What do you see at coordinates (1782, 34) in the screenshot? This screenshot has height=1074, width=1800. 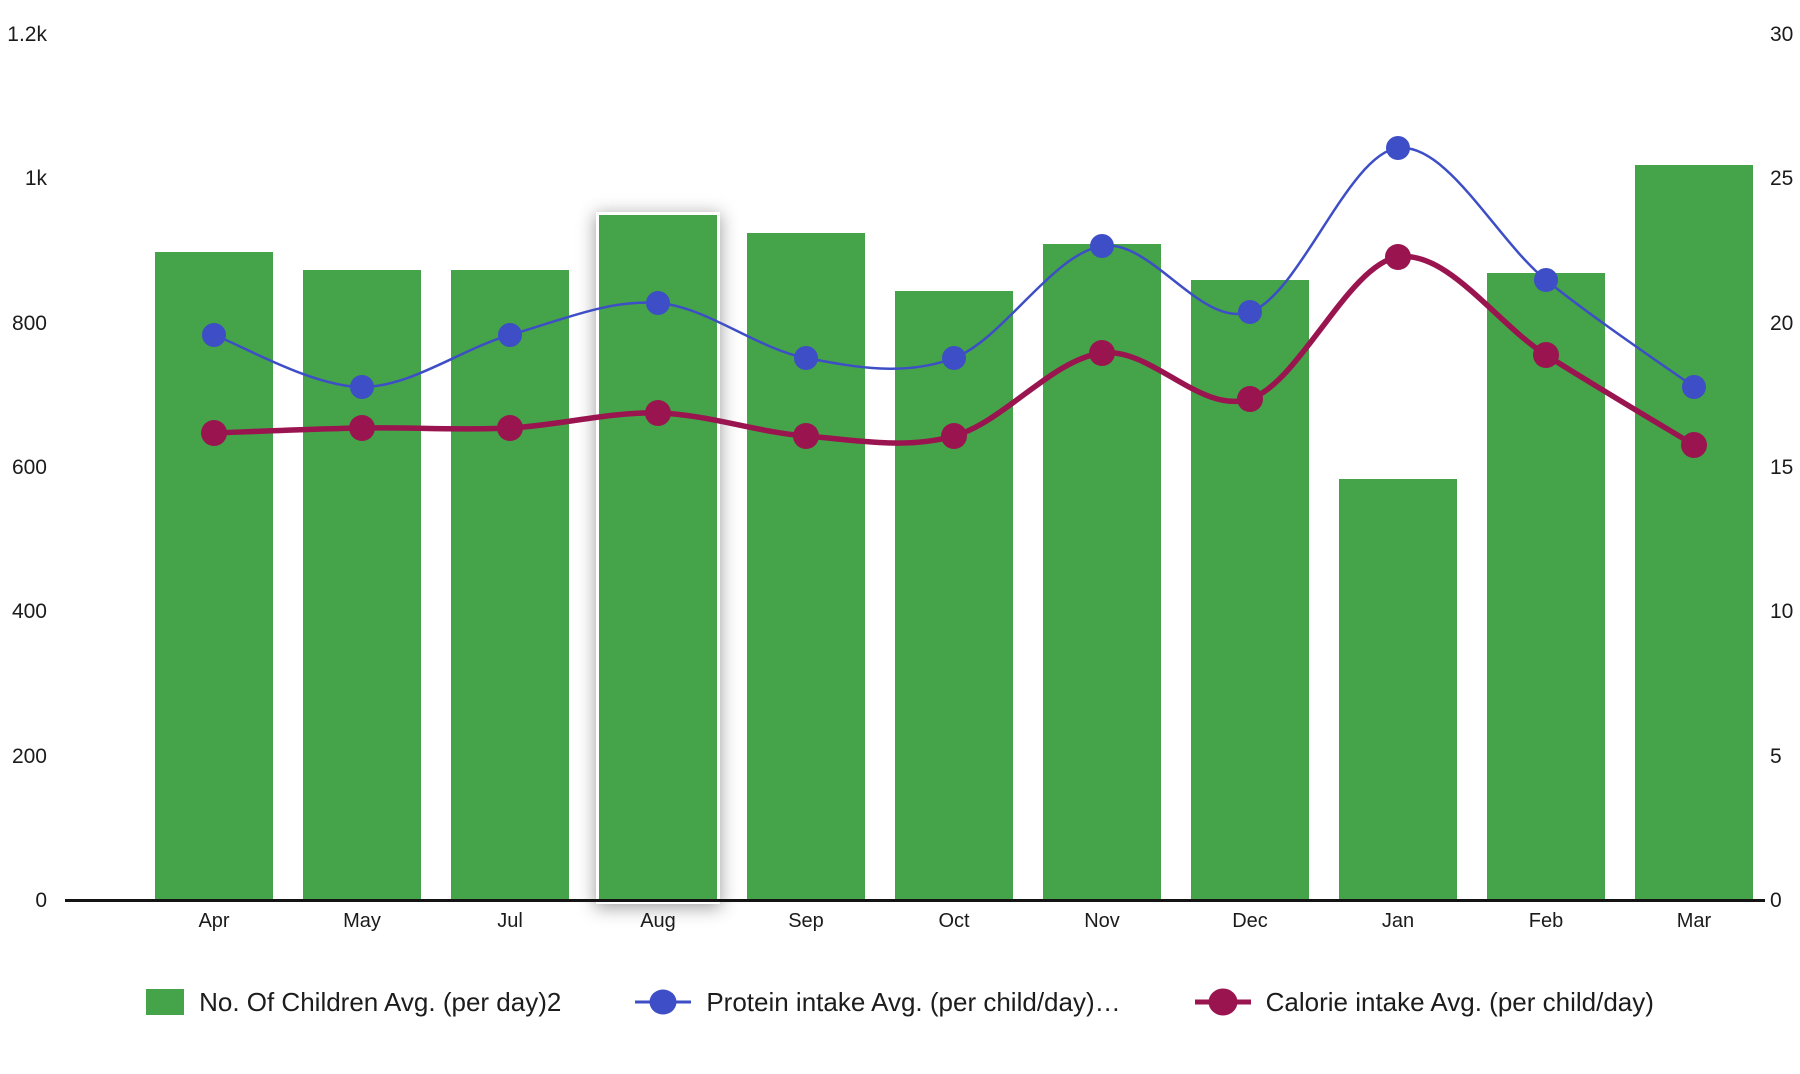 I see `y-right-tick-30: 30` at bounding box center [1782, 34].